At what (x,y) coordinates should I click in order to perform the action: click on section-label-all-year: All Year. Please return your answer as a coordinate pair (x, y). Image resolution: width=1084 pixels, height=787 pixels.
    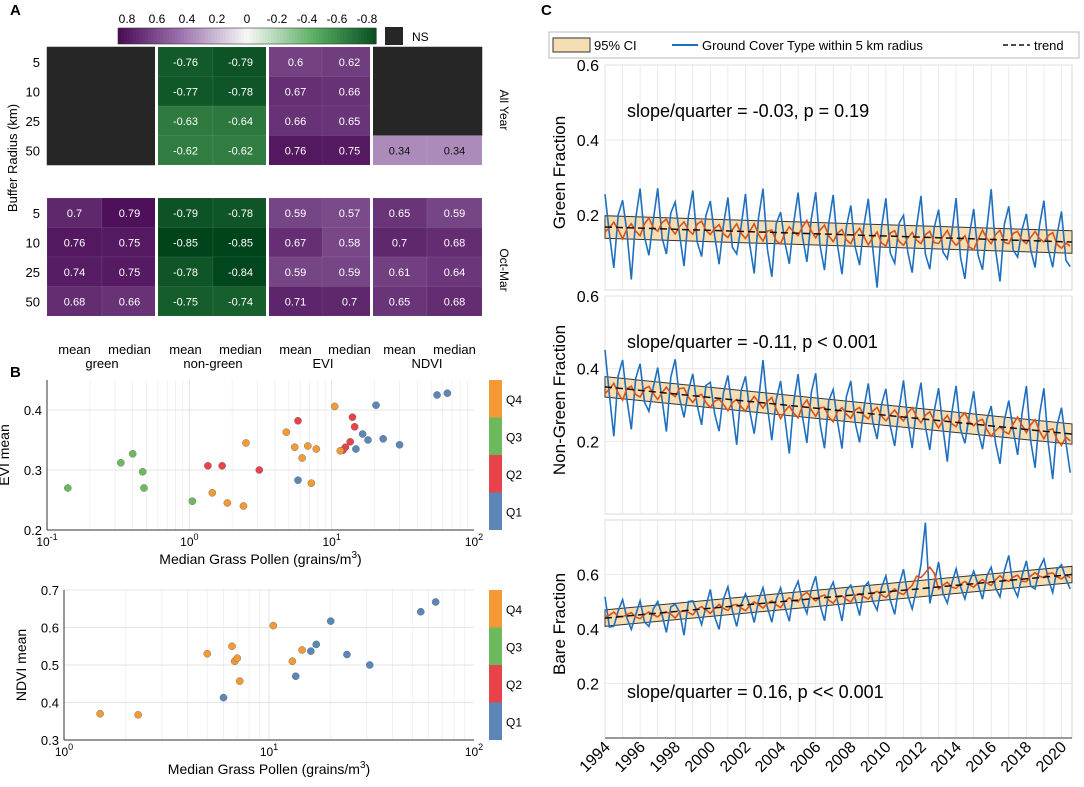
    Looking at the image, I should click on (504, 110).